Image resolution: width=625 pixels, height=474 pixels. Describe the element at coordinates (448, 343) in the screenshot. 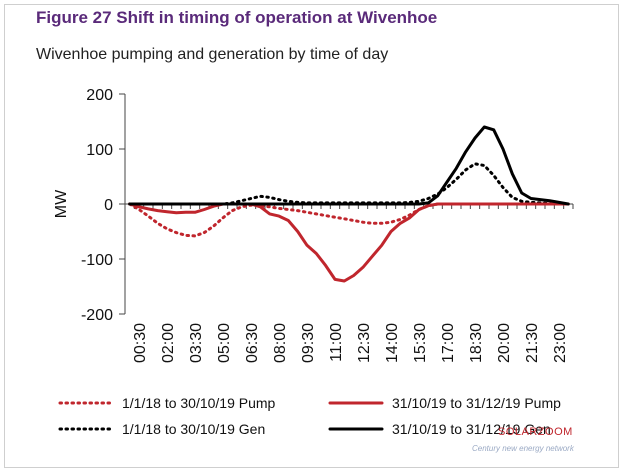

I see `x-tick-label: 17:00` at that location.